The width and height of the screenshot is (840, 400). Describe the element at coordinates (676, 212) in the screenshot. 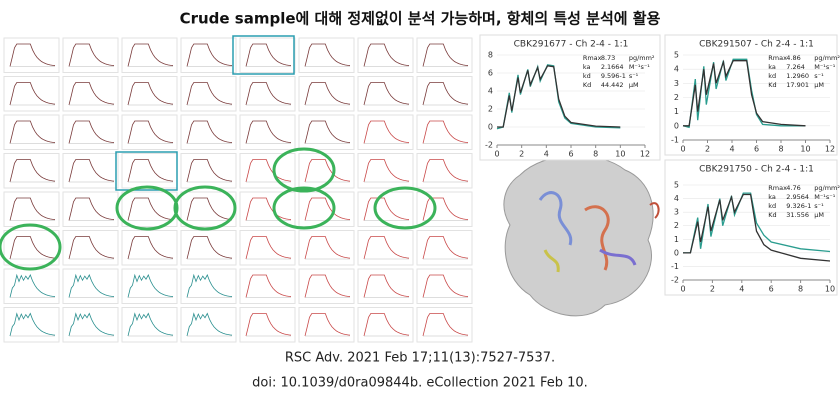

I see `y-tick-label: 3` at that location.